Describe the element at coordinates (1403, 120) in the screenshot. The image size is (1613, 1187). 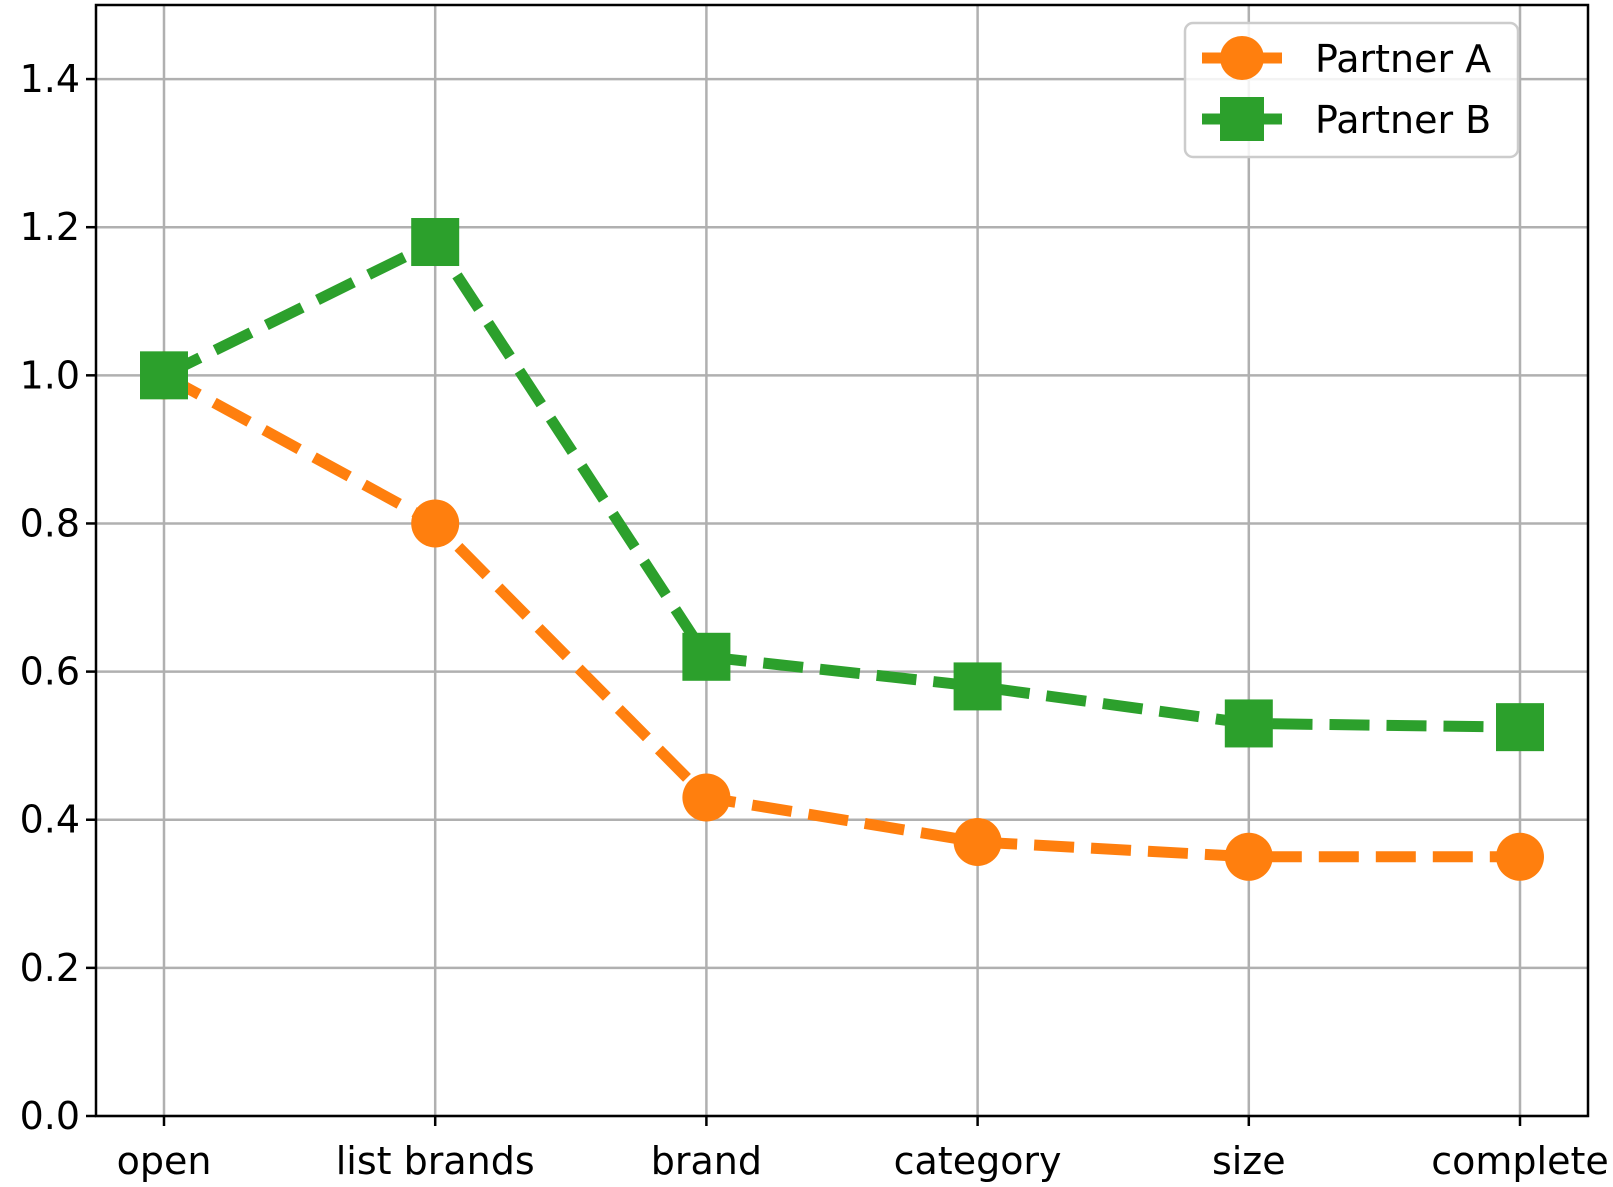
I see `legend-label: Partner B` at that location.